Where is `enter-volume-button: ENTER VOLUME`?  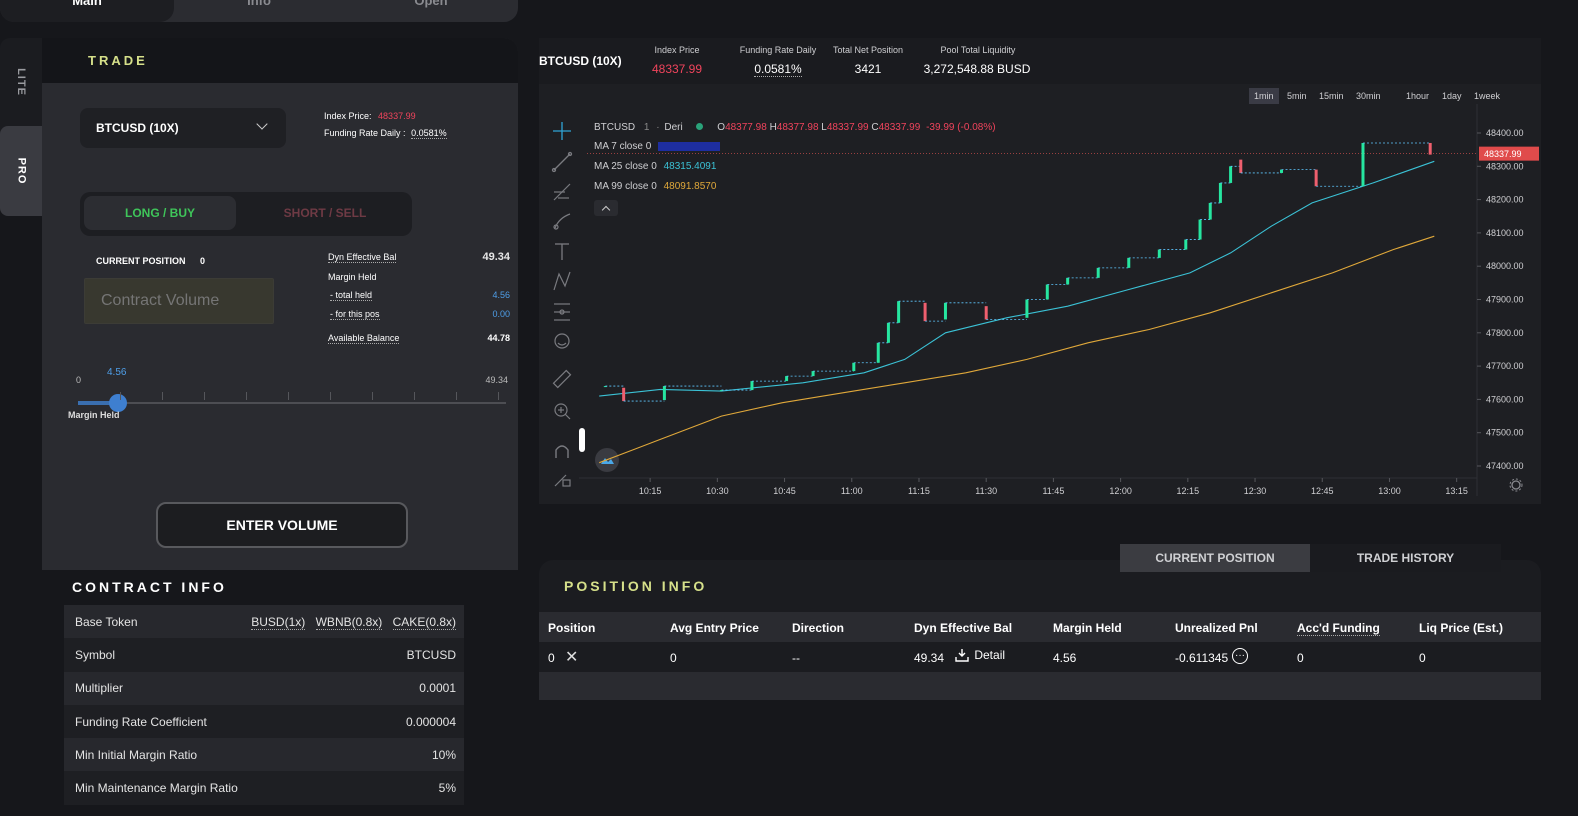
enter-volume-button: ENTER VOLUME is located at coordinates (282, 525).